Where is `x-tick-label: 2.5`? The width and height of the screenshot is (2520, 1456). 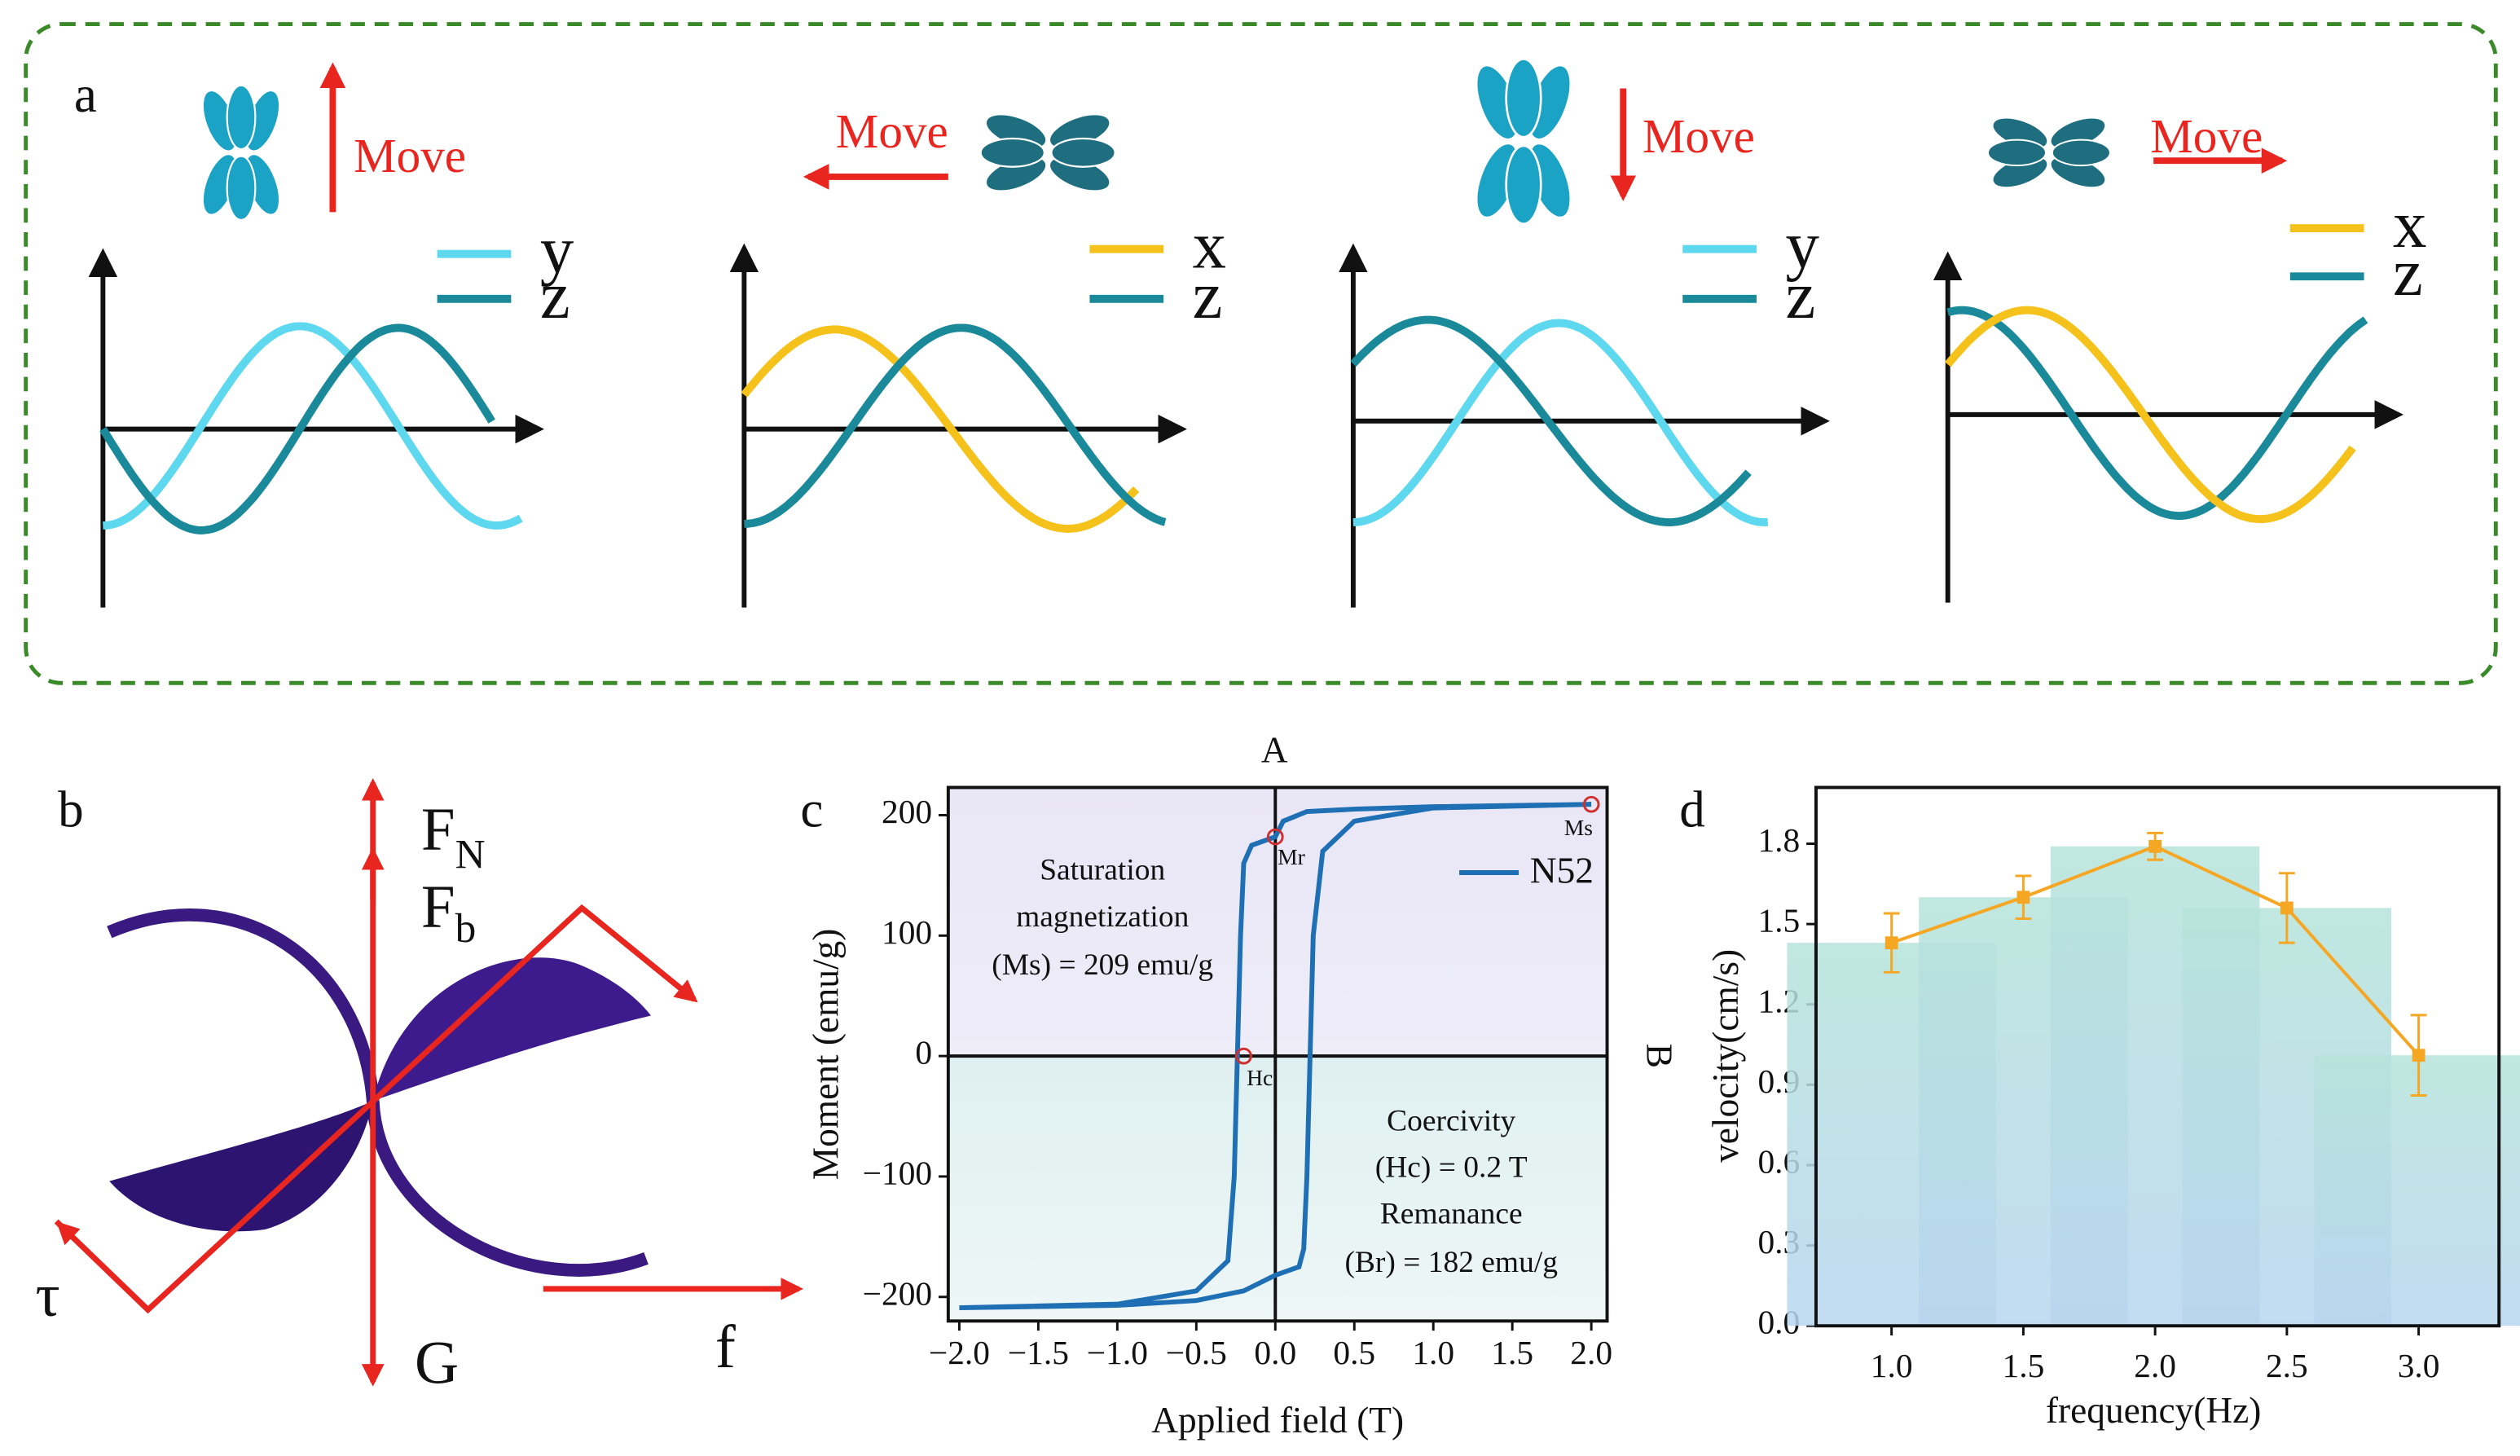
x-tick-label: 2.5 is located at coordinates (2287, 1365).